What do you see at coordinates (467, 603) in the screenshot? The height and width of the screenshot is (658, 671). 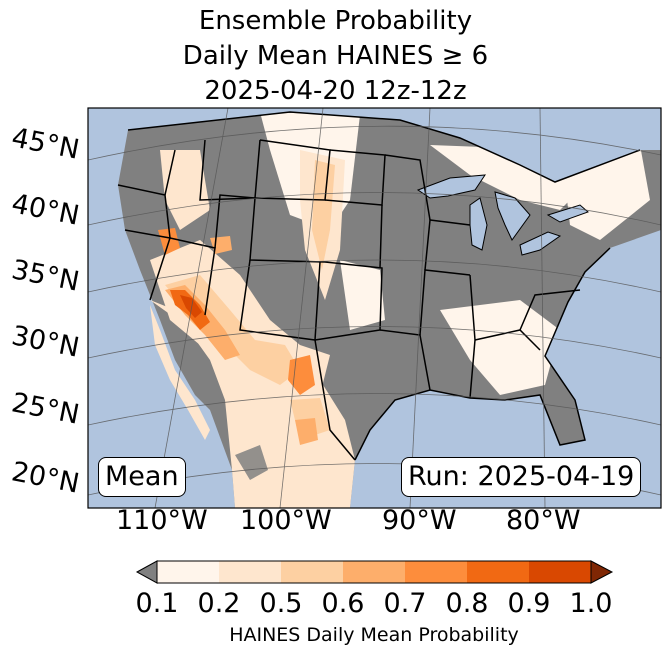 I see `colorbar-tick-0.8: 0.8` at bounding box center [467, 603].